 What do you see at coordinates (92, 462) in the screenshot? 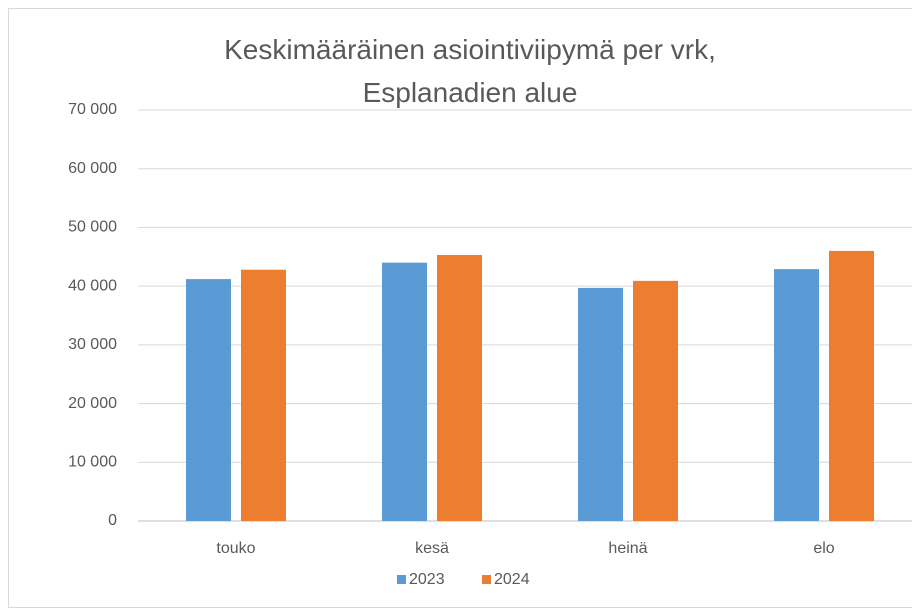
I see `y-tick-label: 10 000` at bounding box center [92, 462].